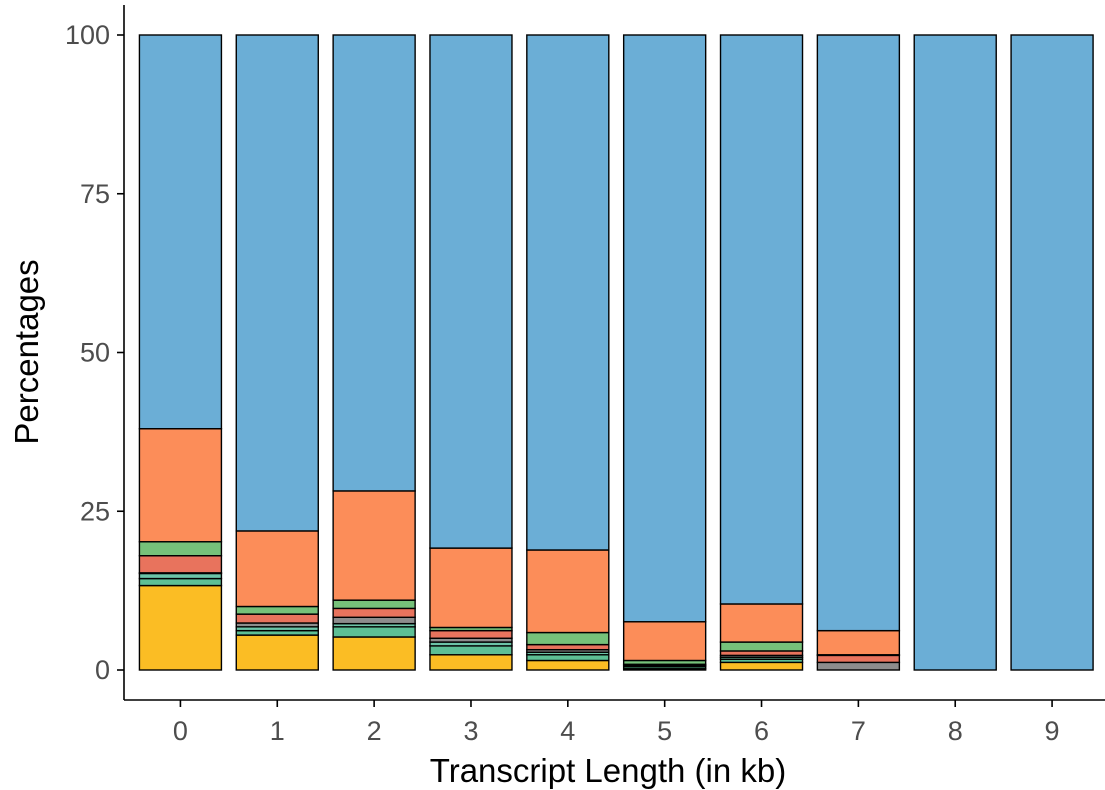  I want to click on y-tick-label-75: 75, so click(95, 194).